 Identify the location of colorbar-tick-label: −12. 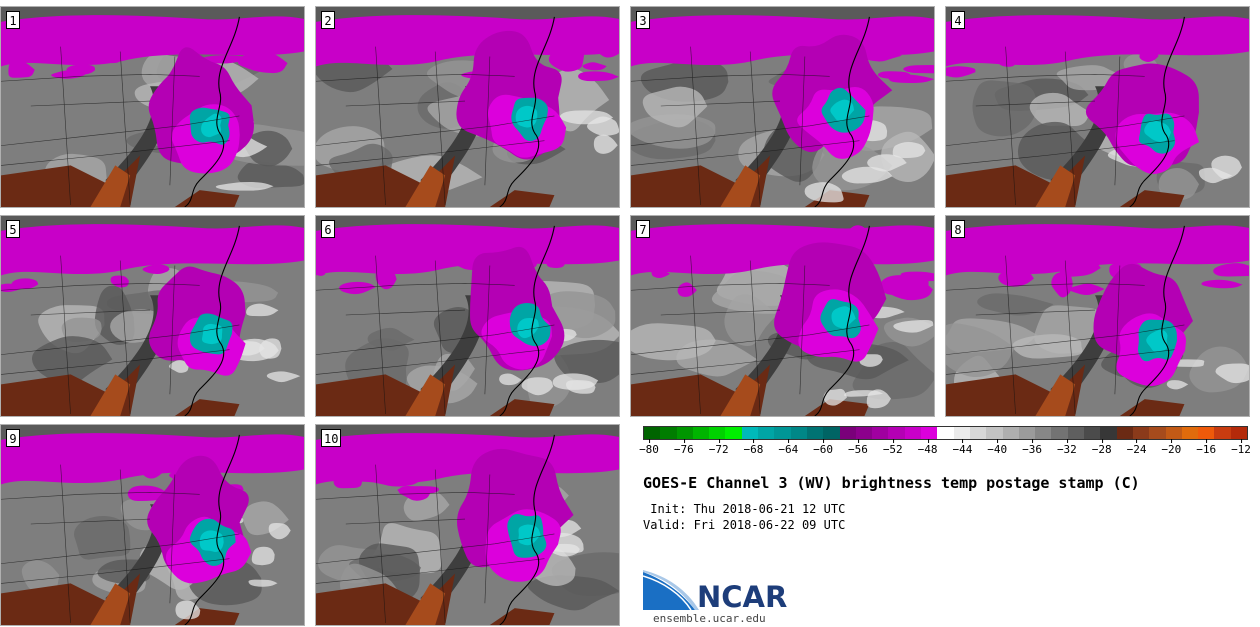
(1241, 447).